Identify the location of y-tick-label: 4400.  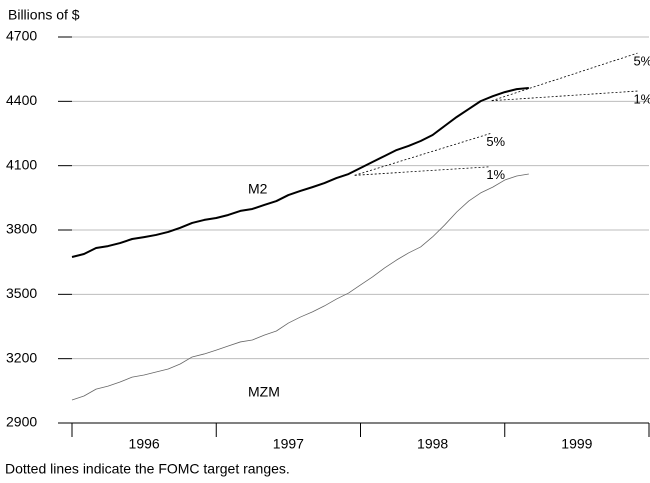
(21, 100).